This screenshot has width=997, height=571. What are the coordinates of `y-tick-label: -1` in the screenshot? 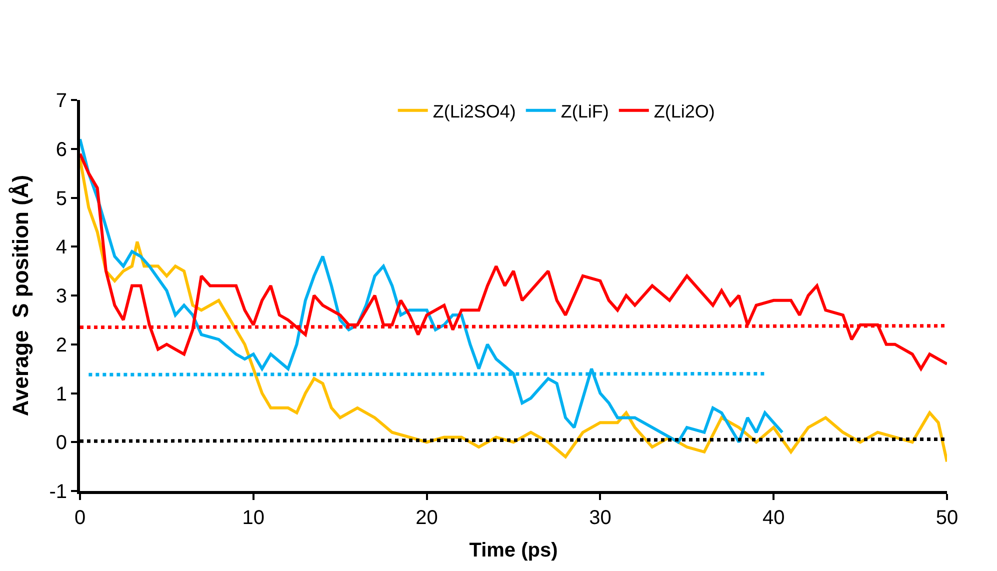 It's located at (58, 492).